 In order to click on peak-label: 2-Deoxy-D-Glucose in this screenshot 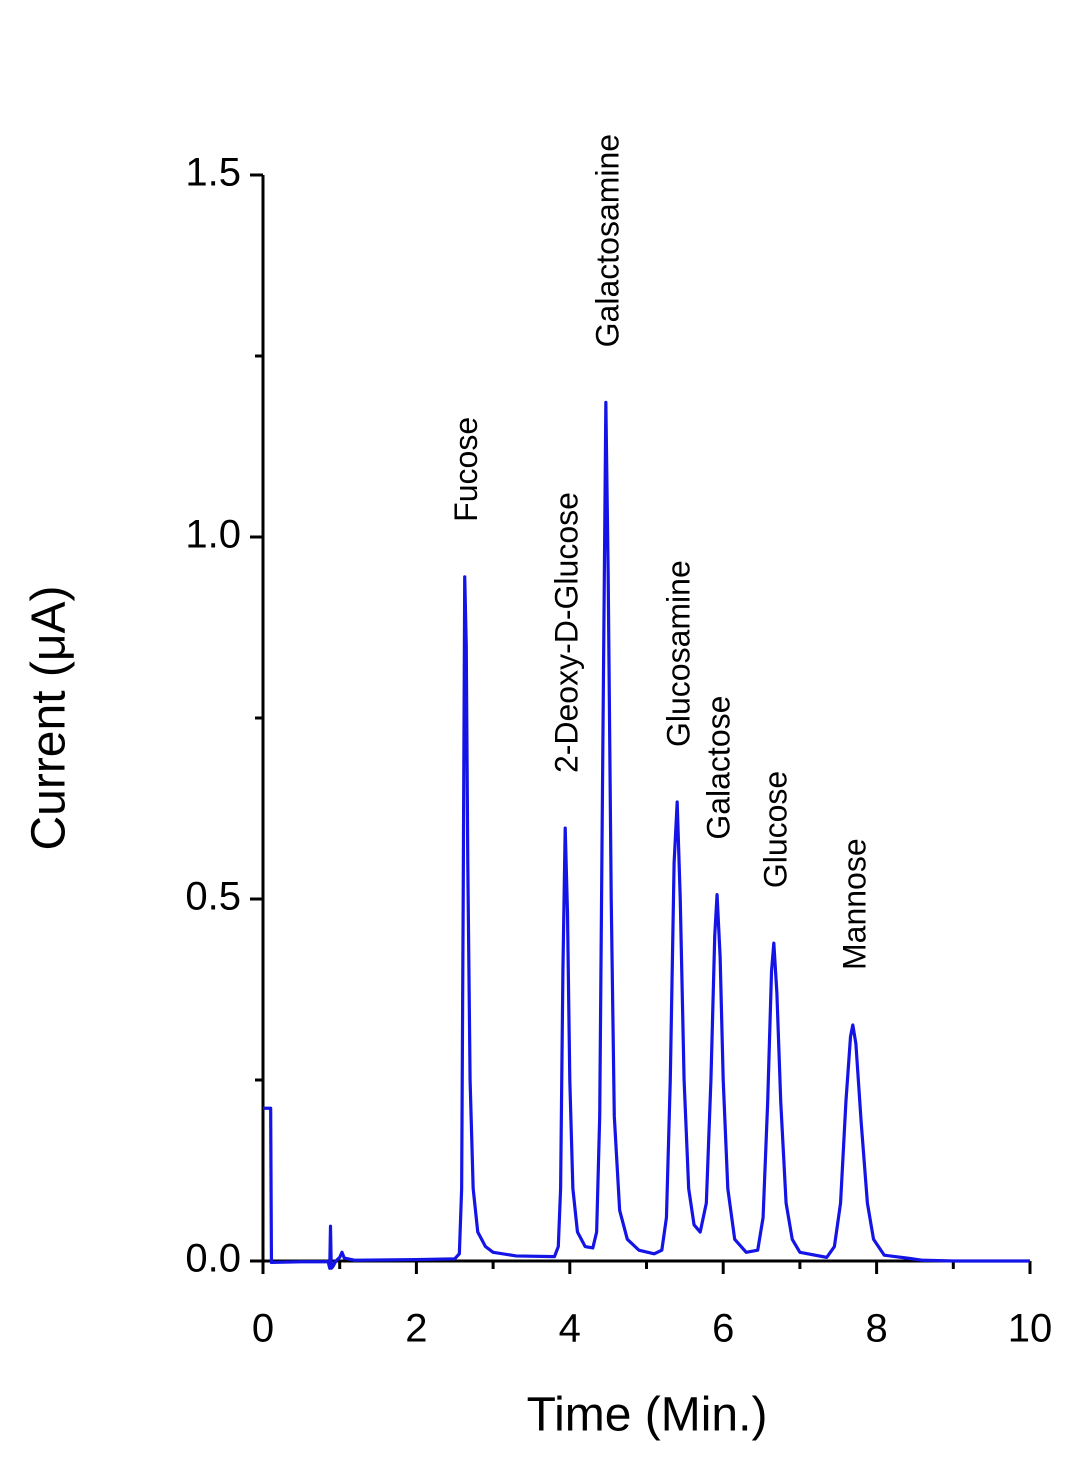, I will do `click(567, 632)`.